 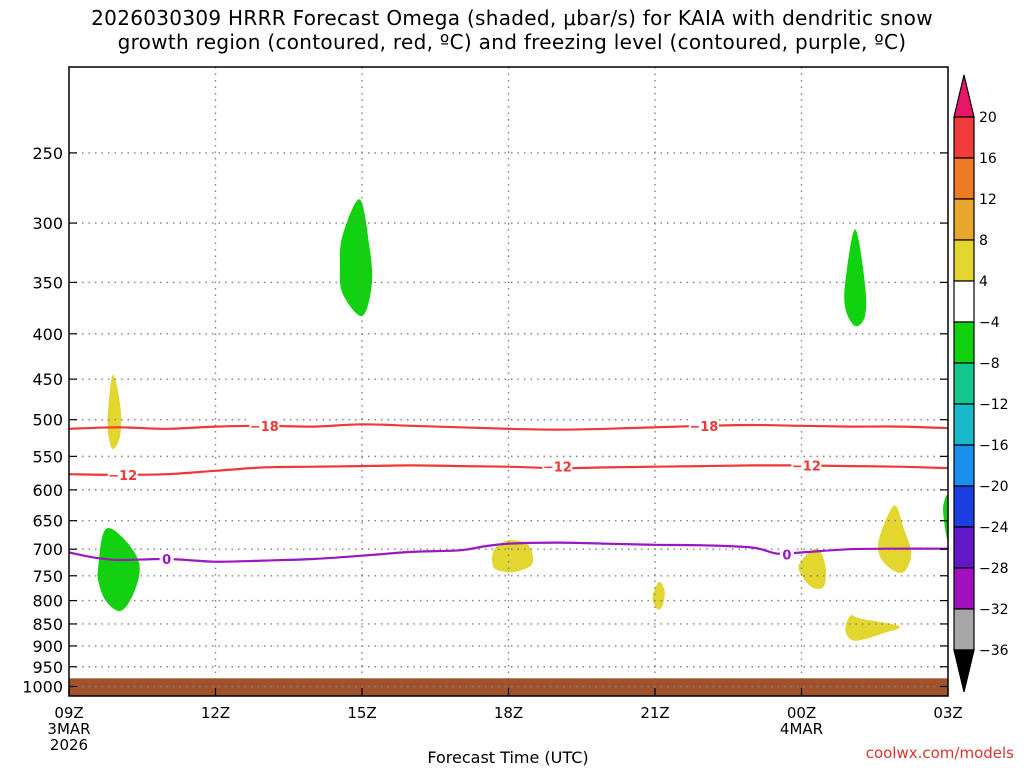 I want to click on isotherm-label-bg--18-1, so click(x=703, y=425).